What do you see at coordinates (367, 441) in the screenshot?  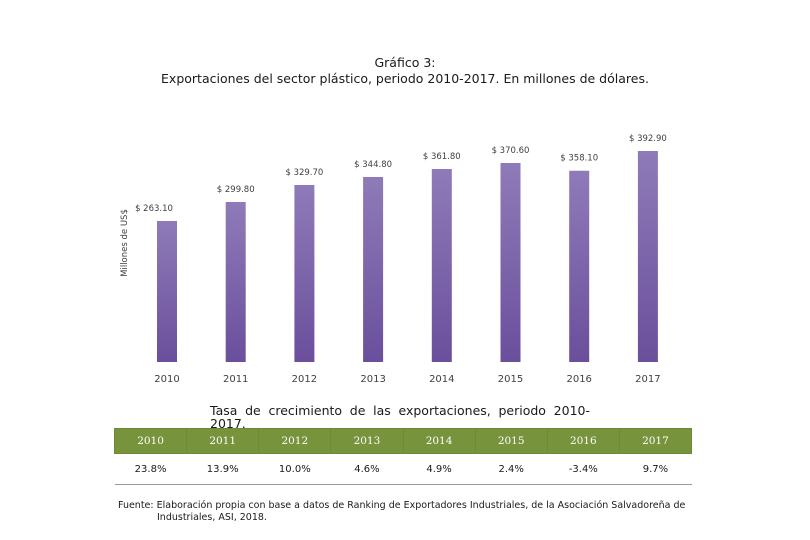 I see `year-header: 2013` at bounding box center [367, 441].